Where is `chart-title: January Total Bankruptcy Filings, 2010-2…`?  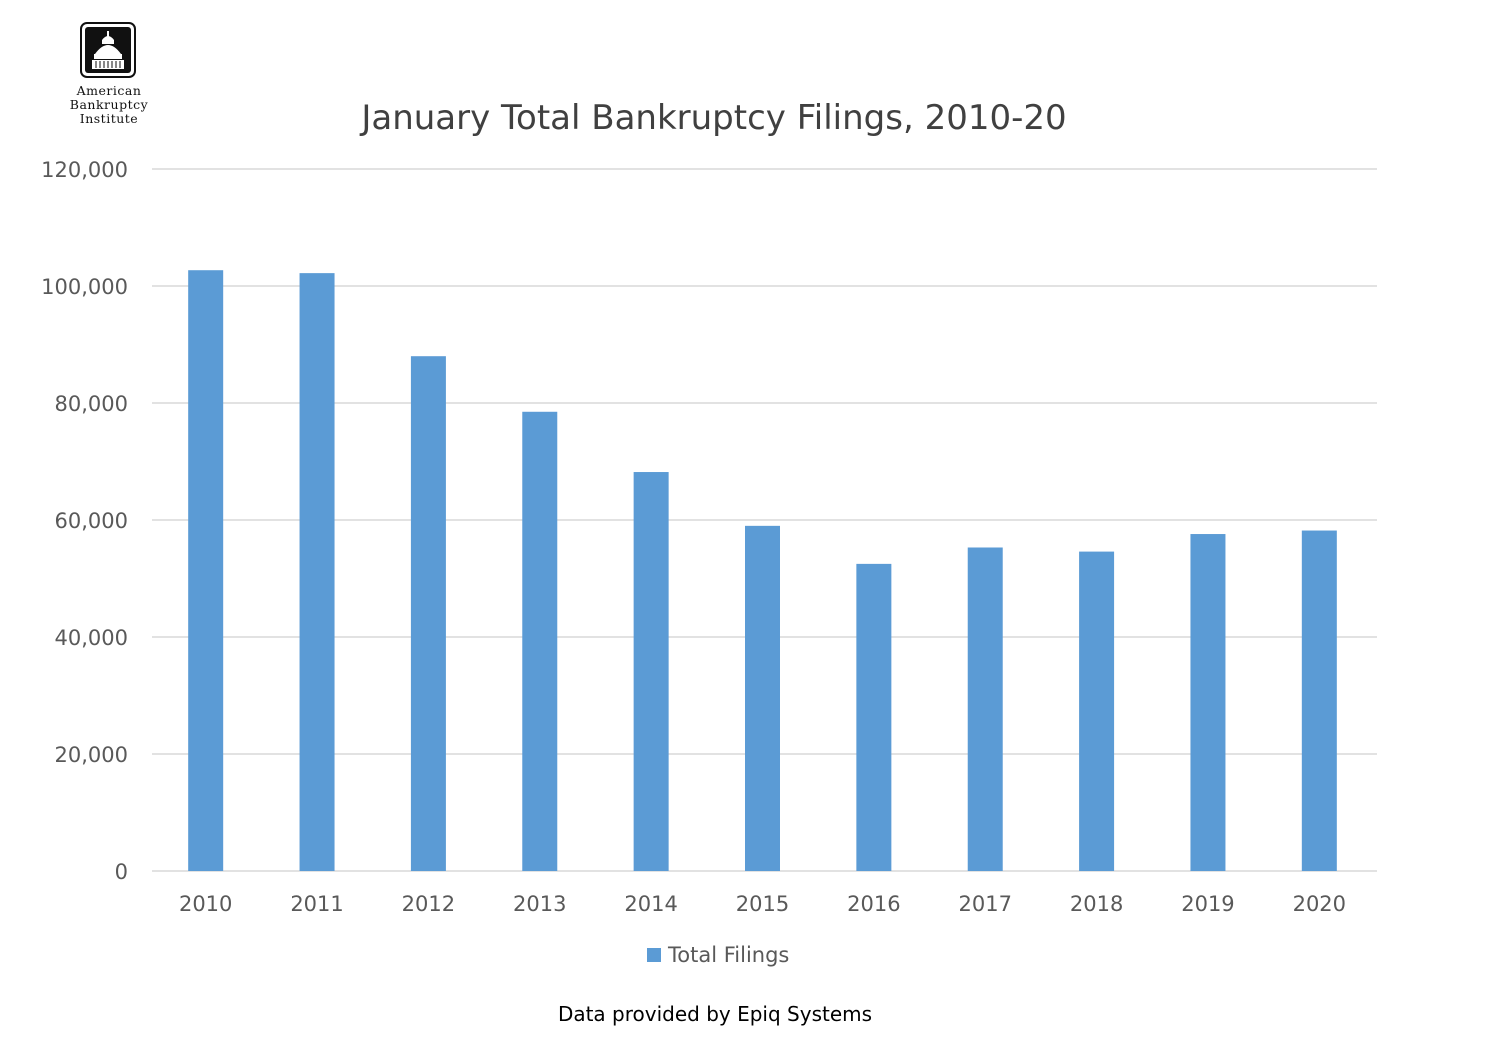
chart-title: January Total Bankruptcy Filings, 2010-2… is located at coordinates (712, 118).